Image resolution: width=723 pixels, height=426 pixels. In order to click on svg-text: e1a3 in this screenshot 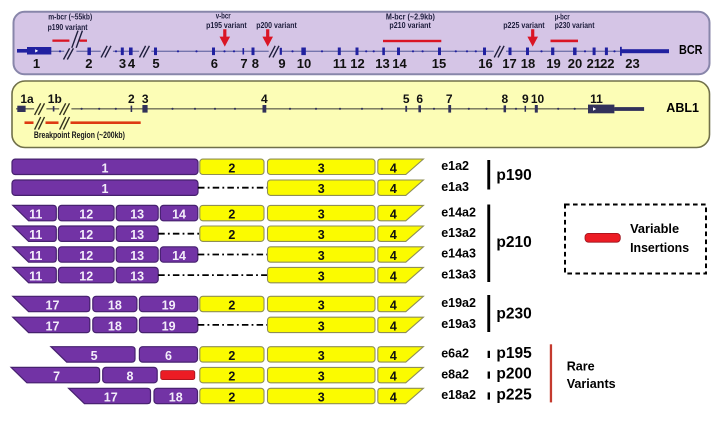, I will do `click(455, 187)`.